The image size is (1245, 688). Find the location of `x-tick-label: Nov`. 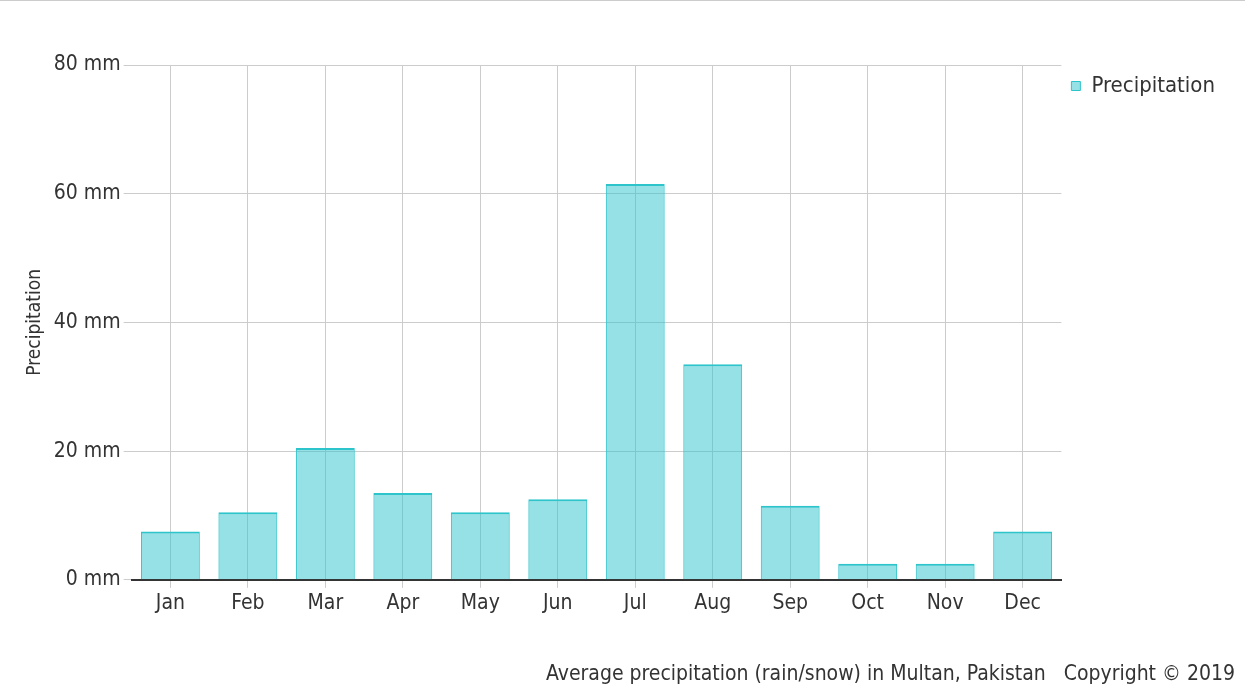

x-tick-label: Nov is located at coordinates (945, 601).